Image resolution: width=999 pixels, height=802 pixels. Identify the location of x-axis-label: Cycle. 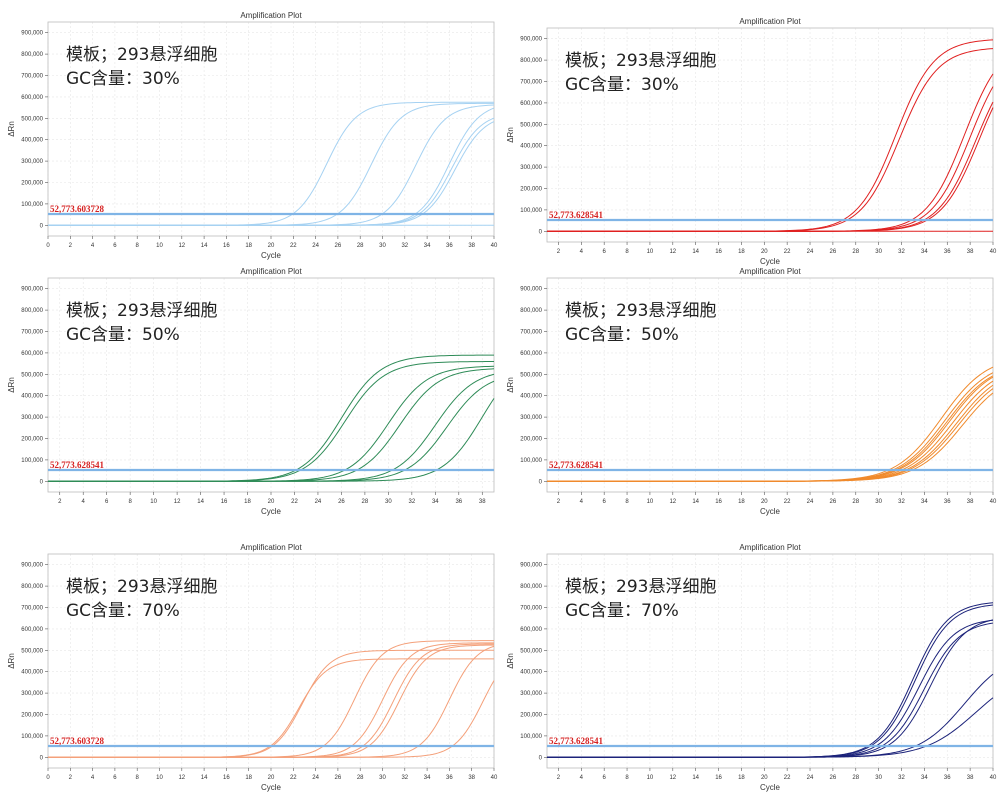
(770, 261).